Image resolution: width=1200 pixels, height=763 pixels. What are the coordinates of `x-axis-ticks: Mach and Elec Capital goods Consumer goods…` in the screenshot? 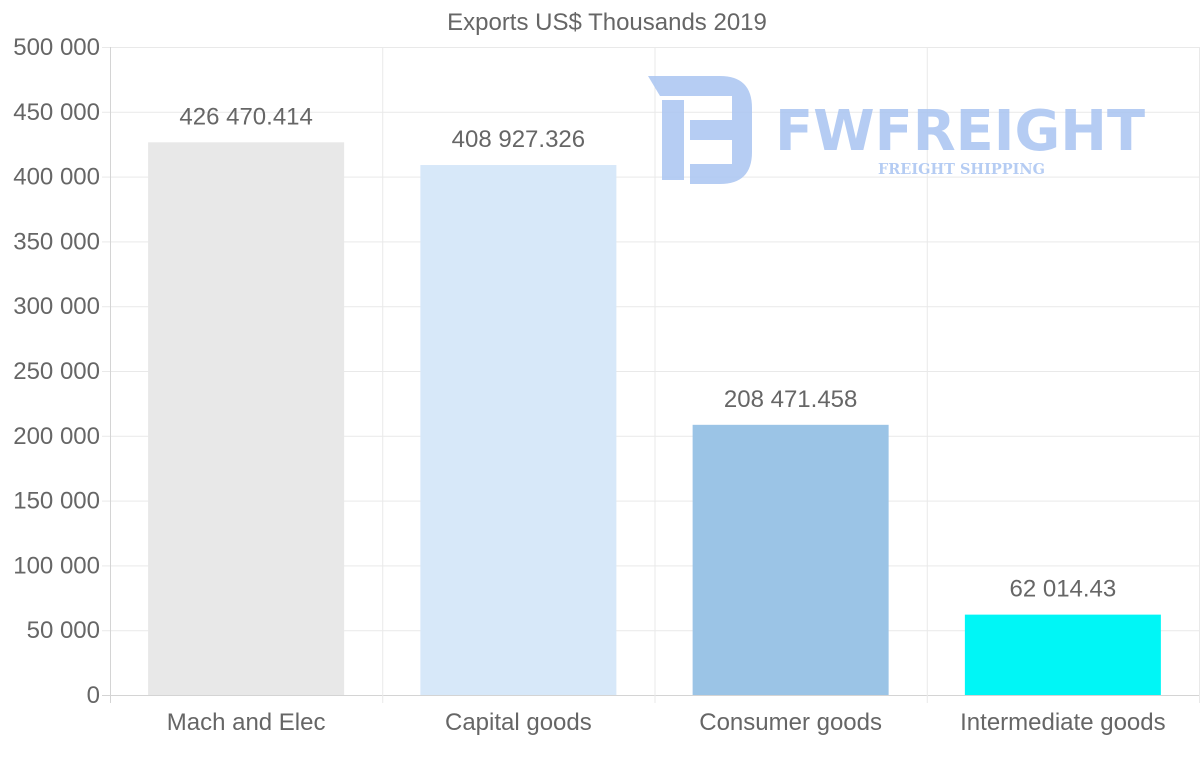 It's located at (666, 722).